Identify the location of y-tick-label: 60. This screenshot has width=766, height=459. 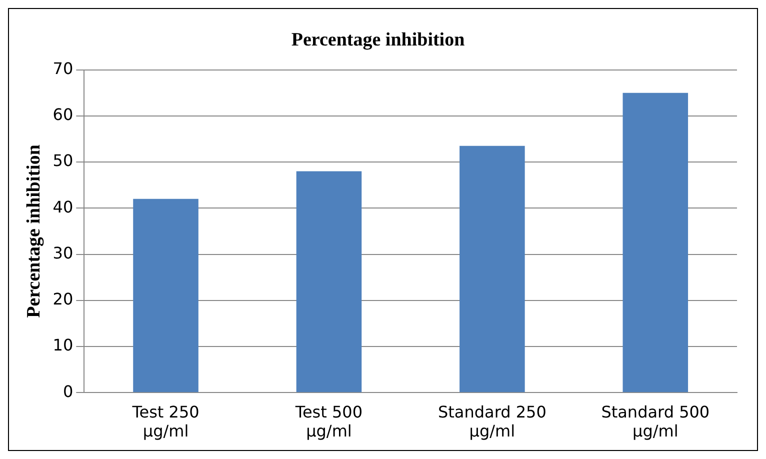
(63, 114).